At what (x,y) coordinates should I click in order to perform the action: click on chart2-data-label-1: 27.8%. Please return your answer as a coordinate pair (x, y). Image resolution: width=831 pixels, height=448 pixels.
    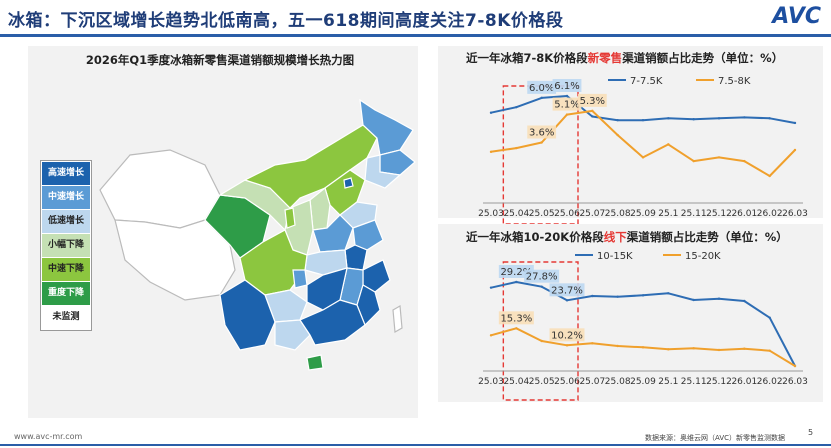
    Looking at the image, I should click on (542, 277).